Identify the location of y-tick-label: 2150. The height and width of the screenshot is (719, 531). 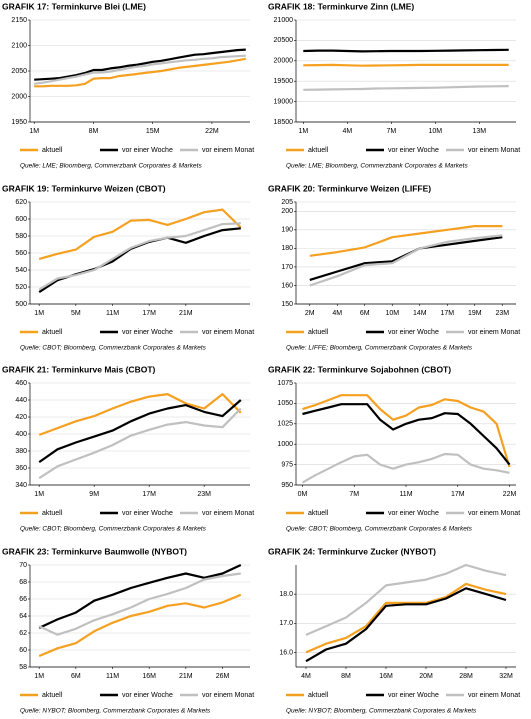
(19, 20).